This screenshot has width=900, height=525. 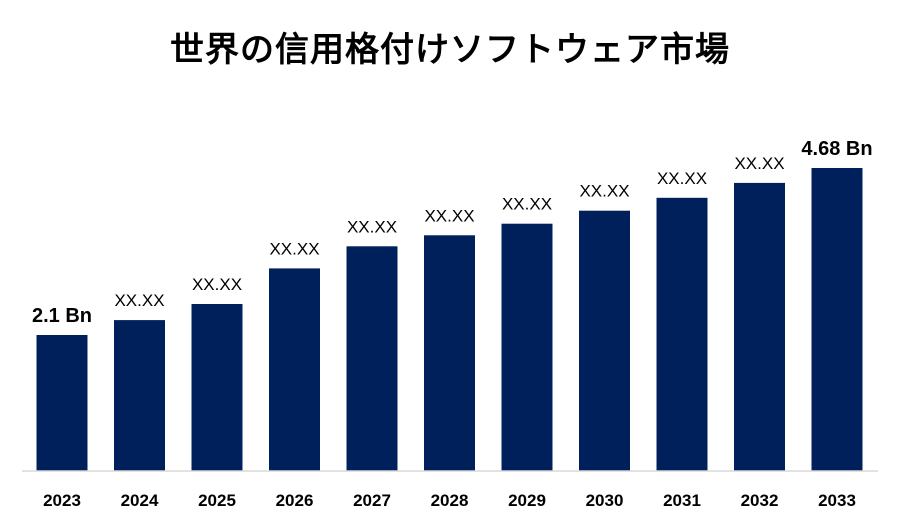 What do you see at coordinates (527, 347) in the screenshot?
I see `bar-2029` at bounding box center [527, 347].